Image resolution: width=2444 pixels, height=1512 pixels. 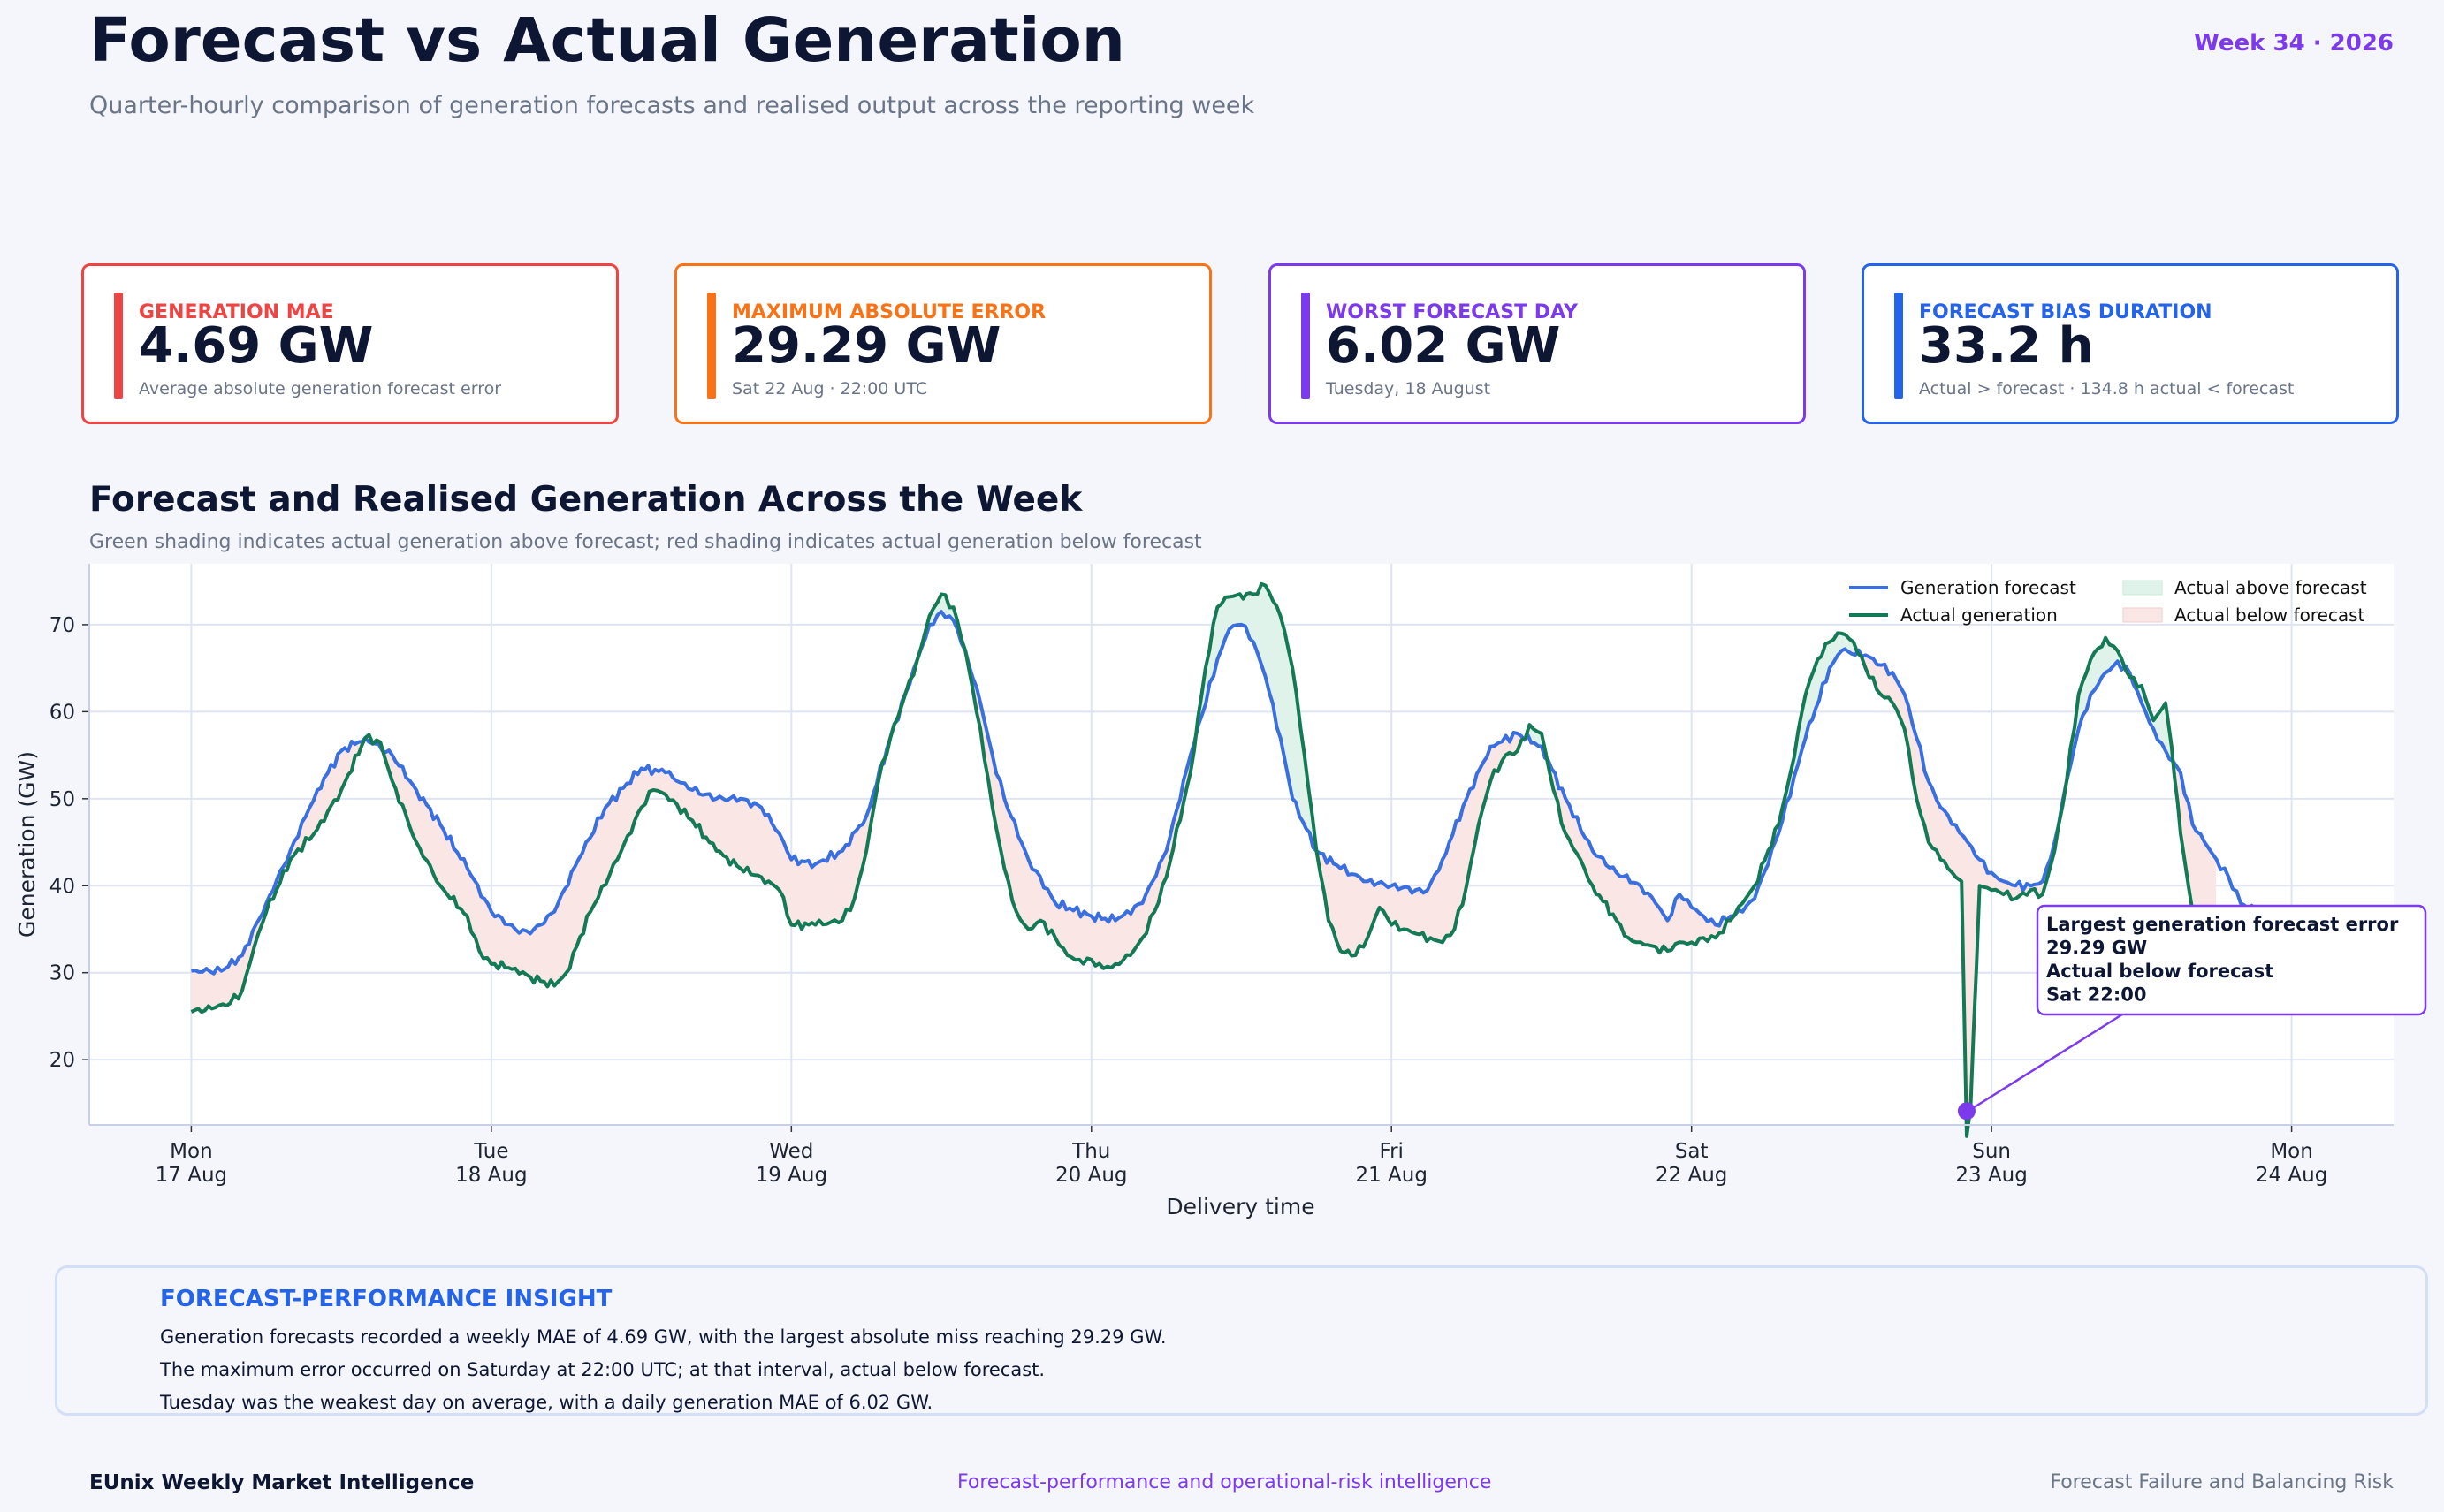 I want to click on legend-swatch-below, so click(x=2143, y=615).